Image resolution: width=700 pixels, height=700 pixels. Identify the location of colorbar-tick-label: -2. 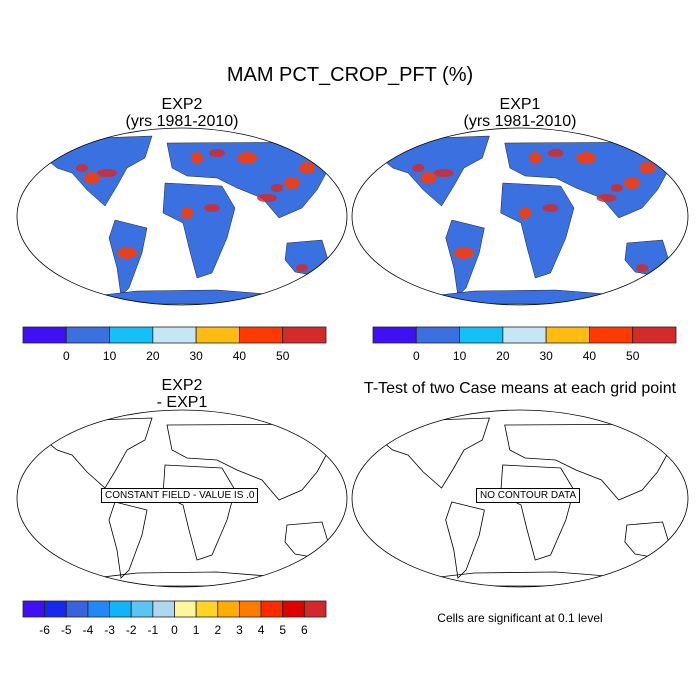
(131, 630).